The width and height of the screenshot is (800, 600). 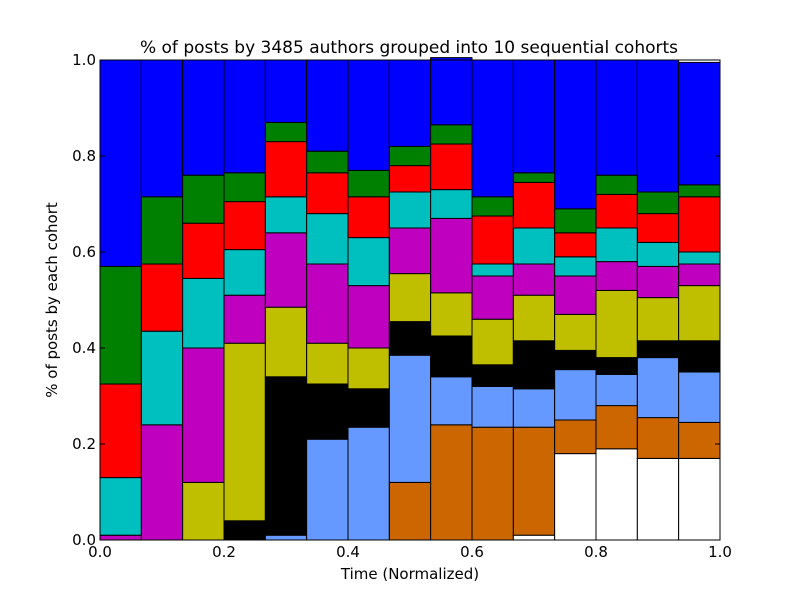 I want to click on x-tick-label: 0.6, so click(x=472, y=552).